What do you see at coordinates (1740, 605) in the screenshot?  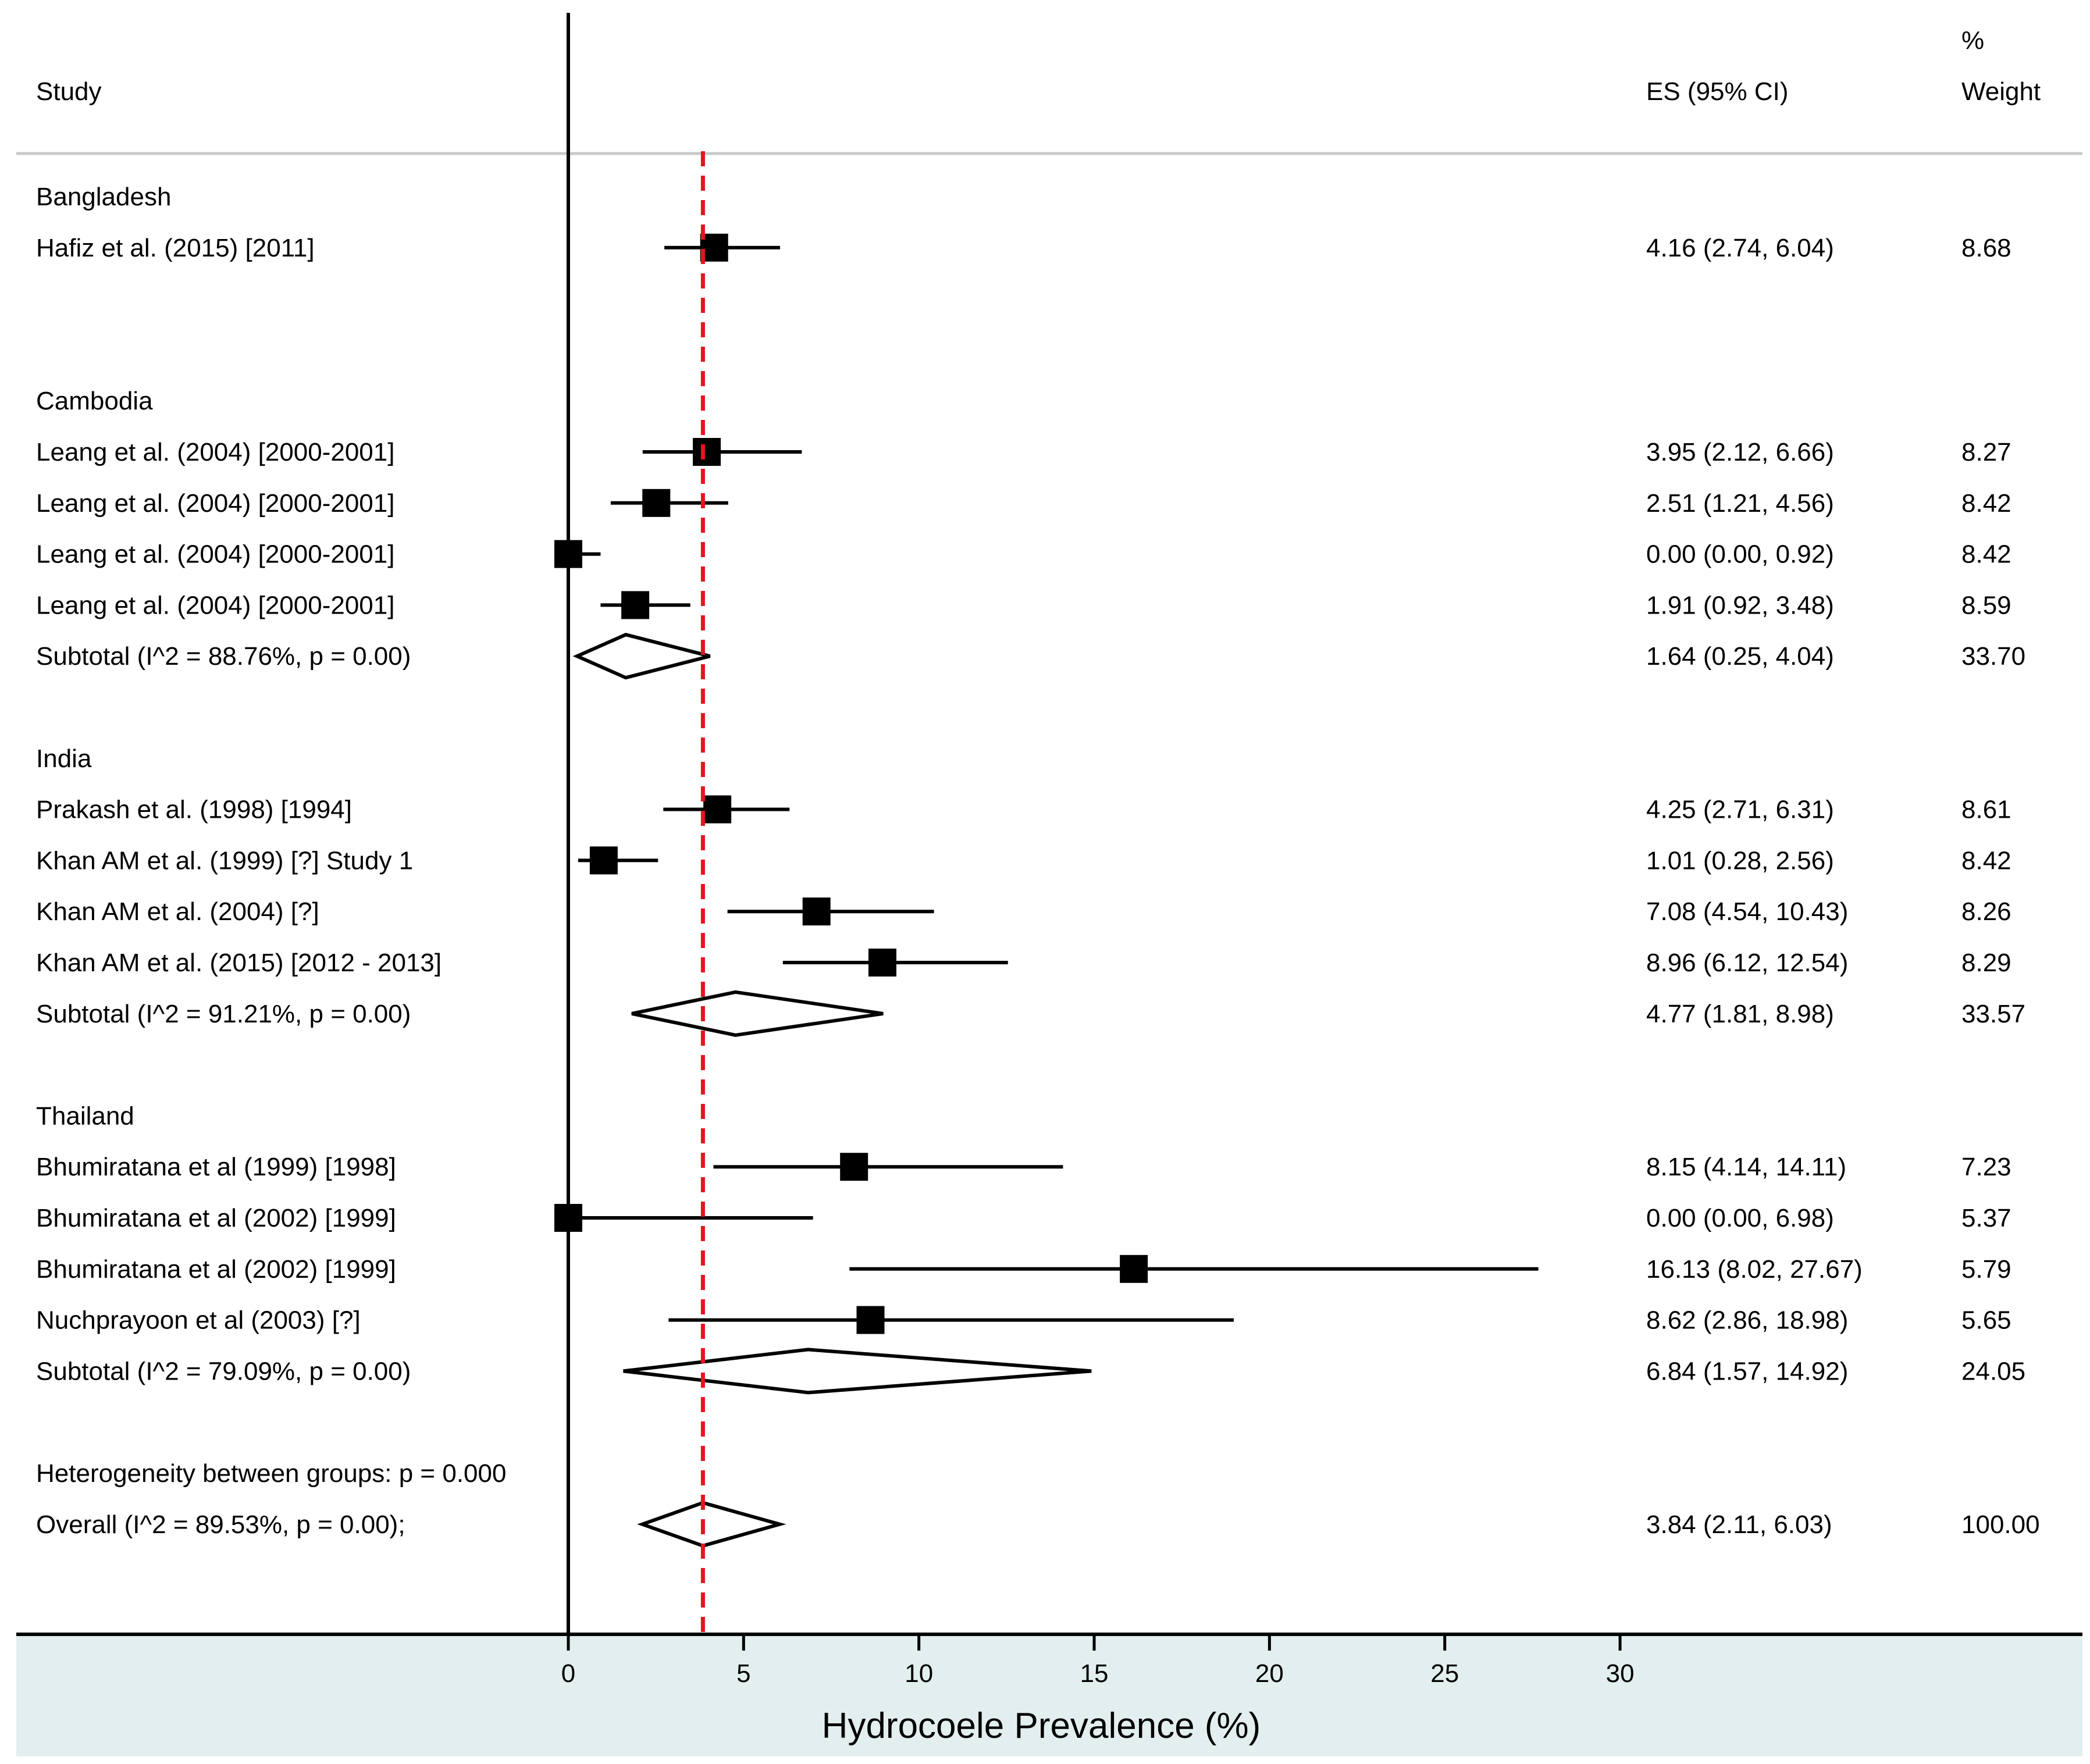 I see `es-ci-value: 1.91 (0.92, 3.48)` at bounding box center [1740, 605].